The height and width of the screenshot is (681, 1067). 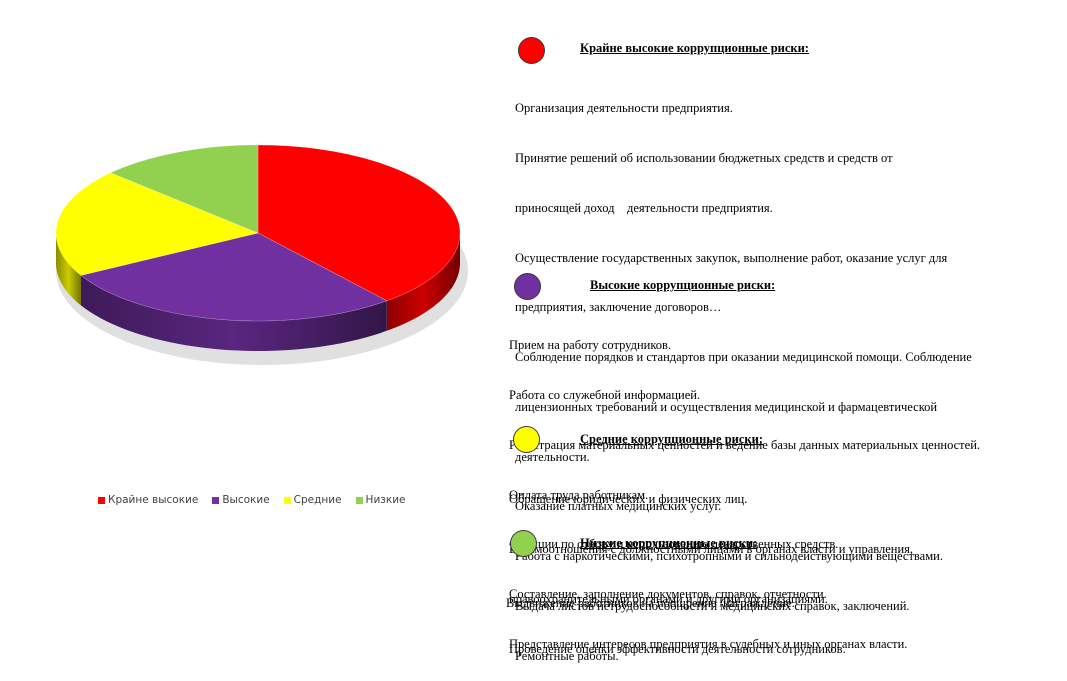 What do you see at coordinates (531, 50) in the screenshot?
I see `red-circle-icon` at bounding box center [531, 50].